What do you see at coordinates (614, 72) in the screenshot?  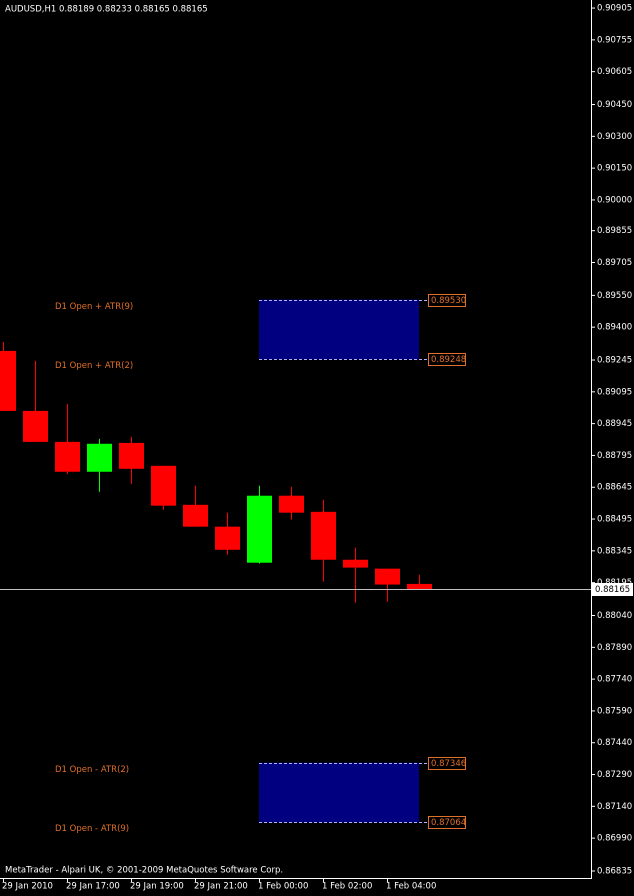 I see `y-tick-label: 0.90605` at bounding box center [614, 72].